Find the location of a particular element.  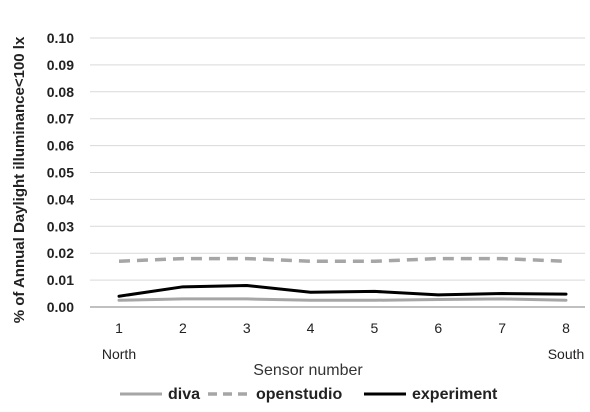

y-tick-label: 0.06 is located at coordinates (60, 146).